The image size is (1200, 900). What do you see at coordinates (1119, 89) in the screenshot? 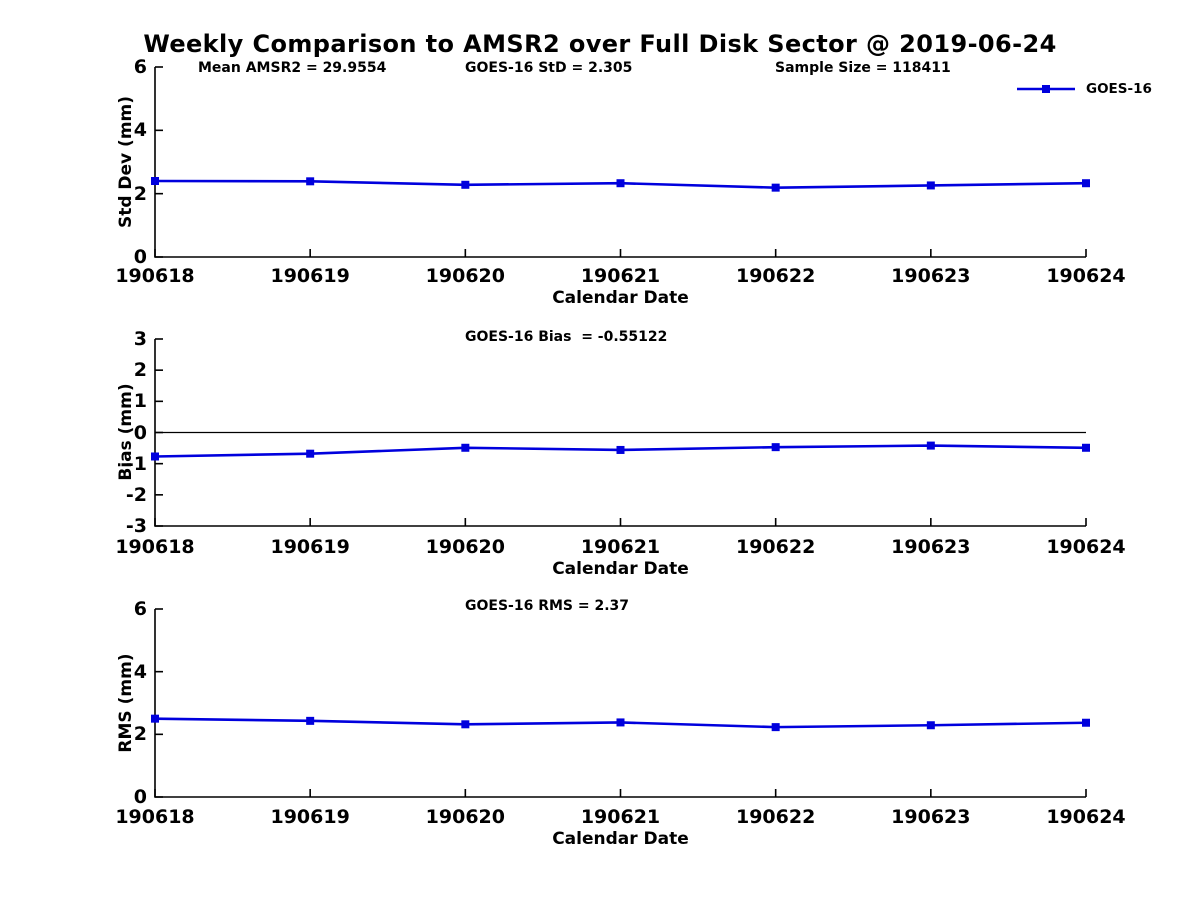
I see `legend-label: GOES-16` at bounding box center [1119, 89].